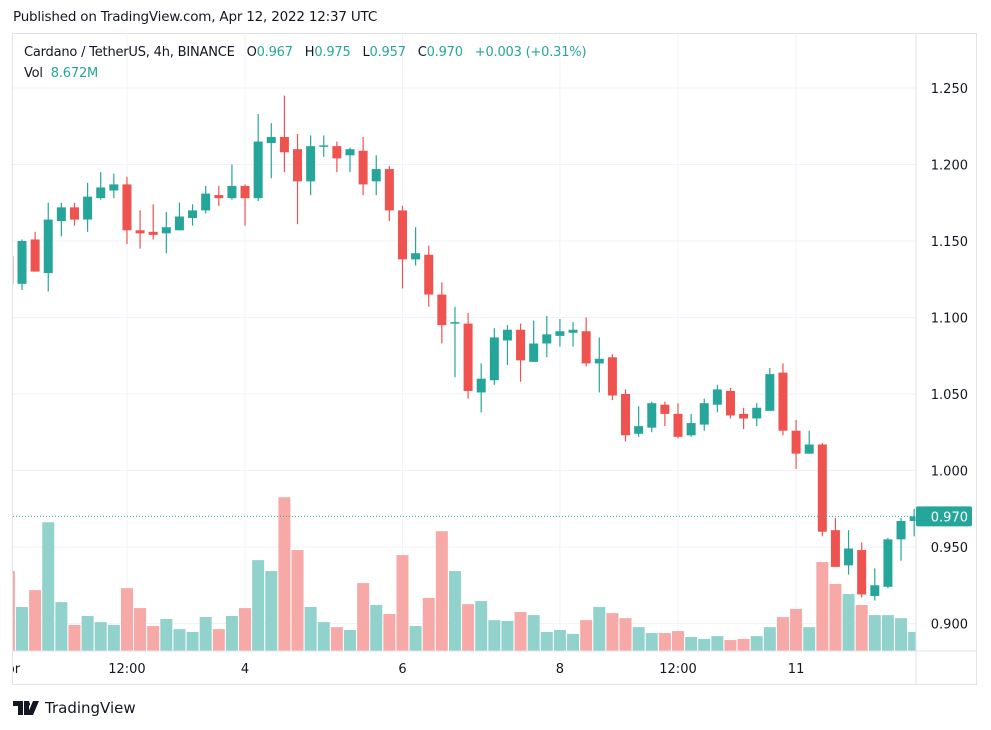 The image size is (991, 730). I want to click on price-tick-label: 1.200, so click(949, 166).